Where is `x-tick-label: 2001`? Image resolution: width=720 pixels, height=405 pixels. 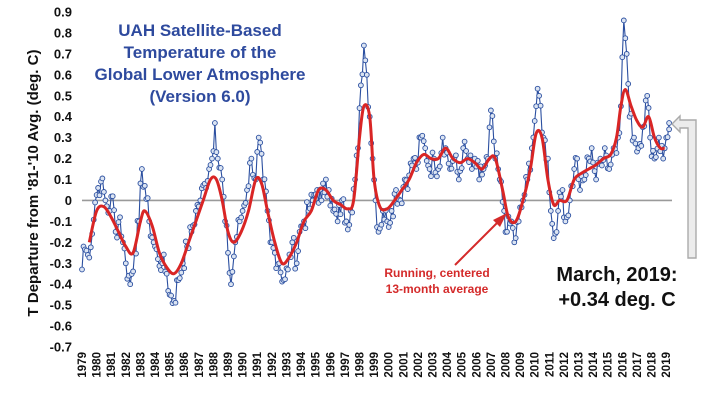 x-tick-label: 2001 is located at coordinates (404, 364).